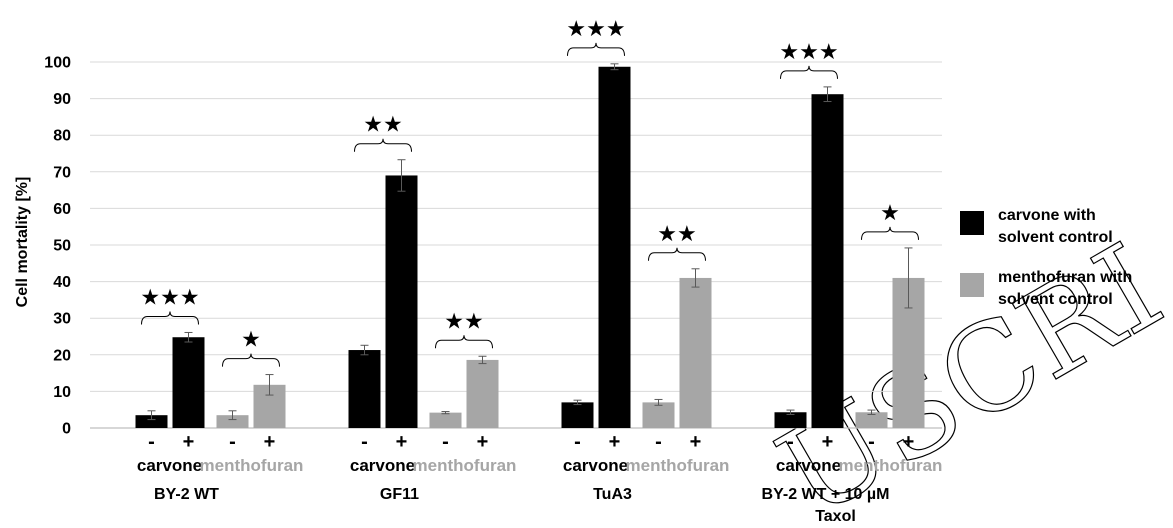 The height and width of the screenshot is (528, 1173). I want to click on y-tick-label: 100, so click(57, 63).